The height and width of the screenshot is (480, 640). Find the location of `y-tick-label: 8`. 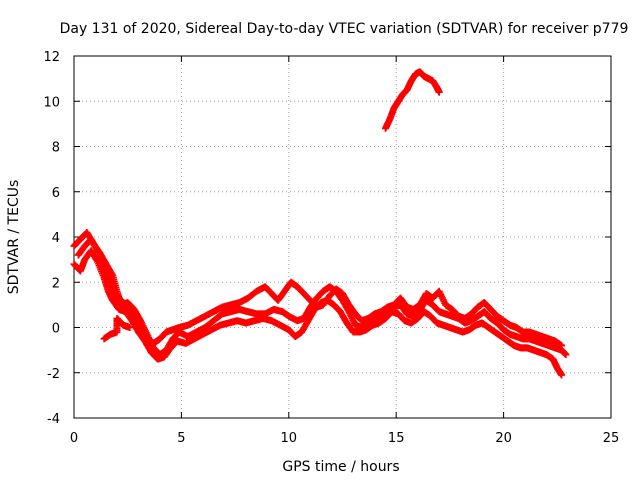

y-tick-label: 8 is located at coordinates (56, 148).